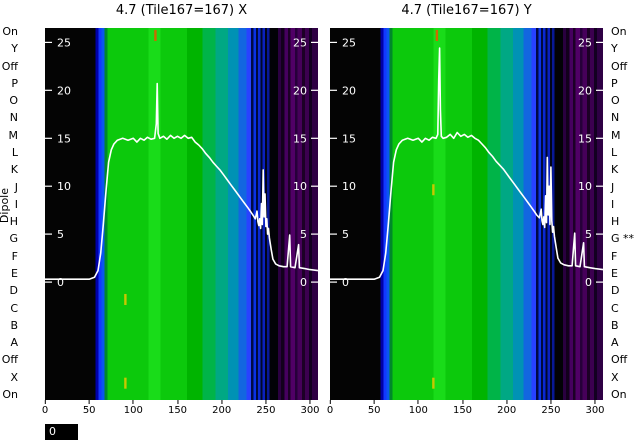 The height and width of the screenshot is (440, 640). I want to click on xtick-label: 0, so click(330, 408).